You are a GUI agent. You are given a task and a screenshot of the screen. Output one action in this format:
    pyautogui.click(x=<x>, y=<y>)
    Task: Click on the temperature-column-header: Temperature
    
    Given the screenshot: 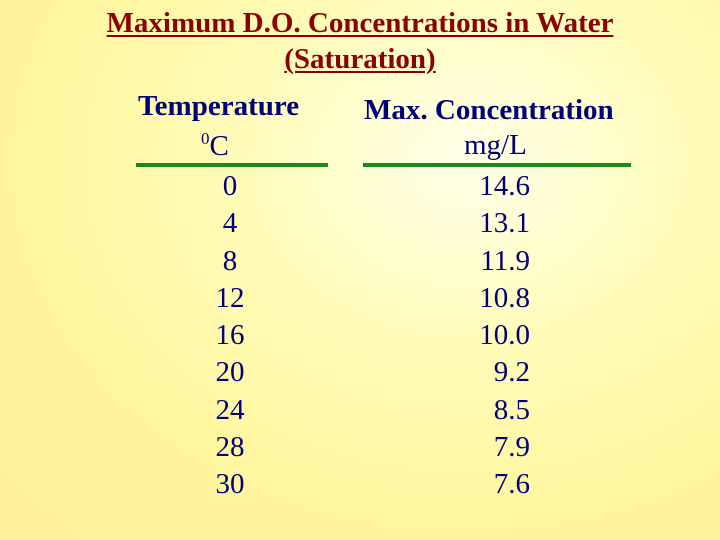 What is the action you would take?
    pyautogui.click(x=219, y=106)
    